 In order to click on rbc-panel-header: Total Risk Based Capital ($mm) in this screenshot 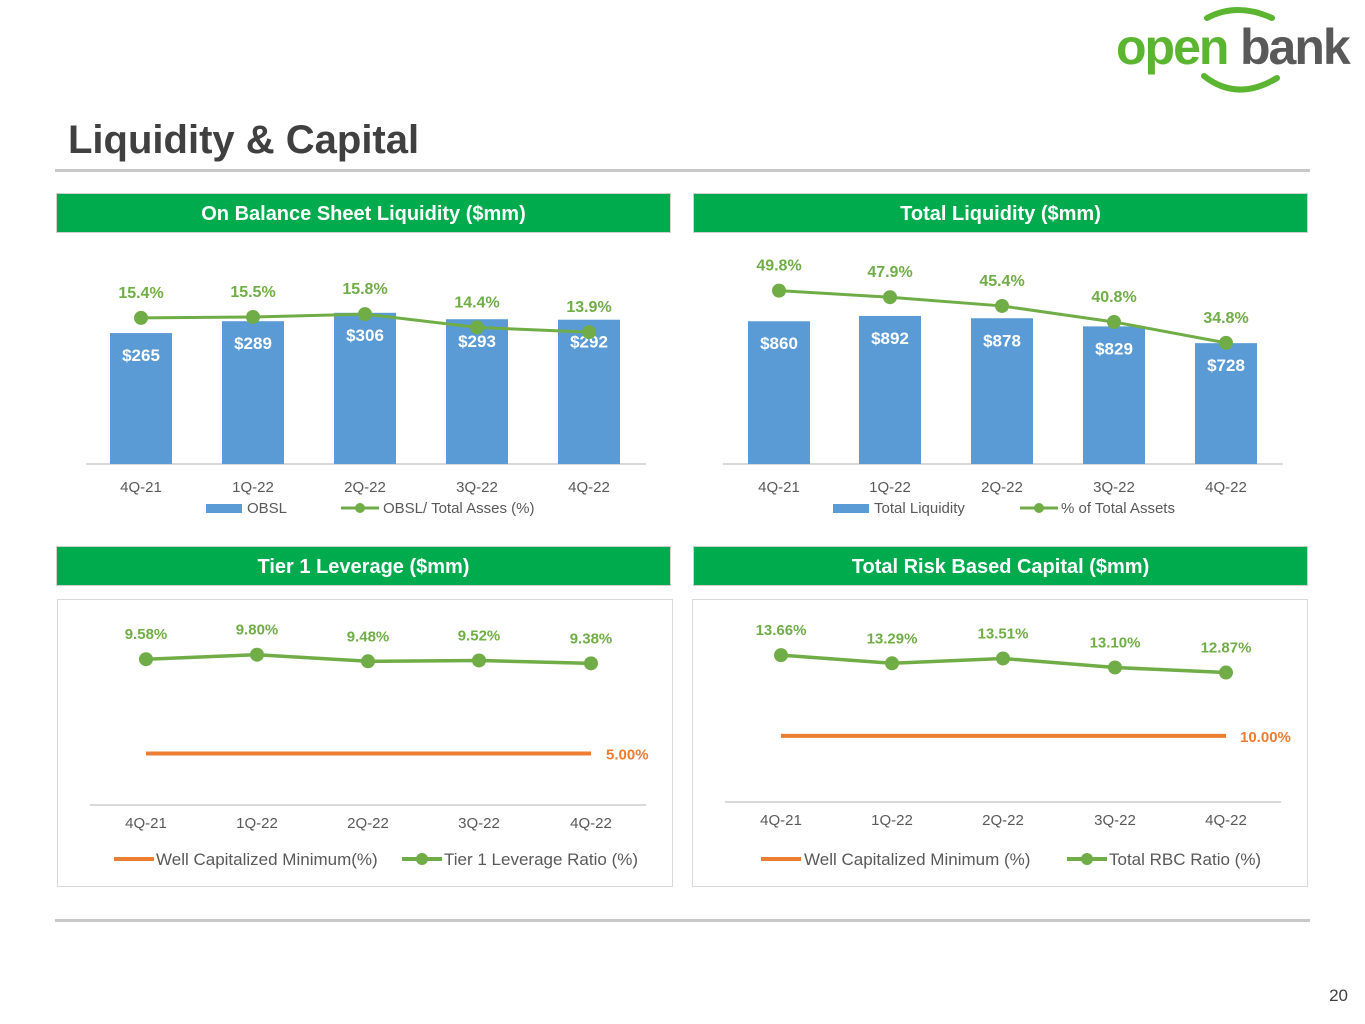, I will do `click(1000, 566)`.